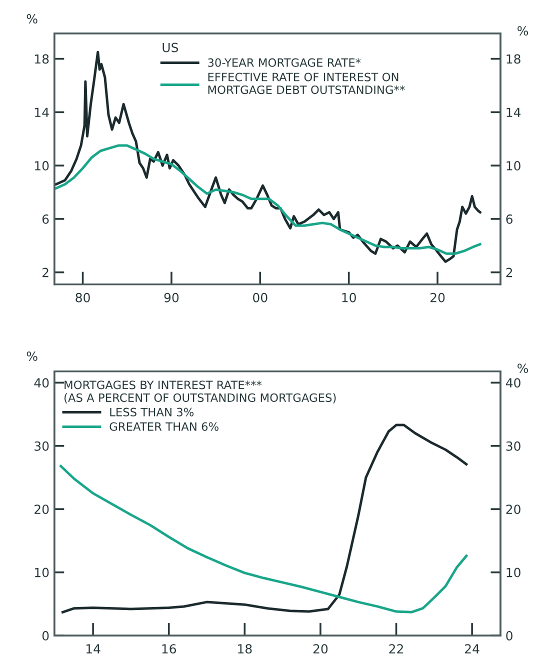 The image size is (544, 669). Describe the element at coordinates (513, 383) in the screenshot. I see `y2-tick-label: 40` at that location.